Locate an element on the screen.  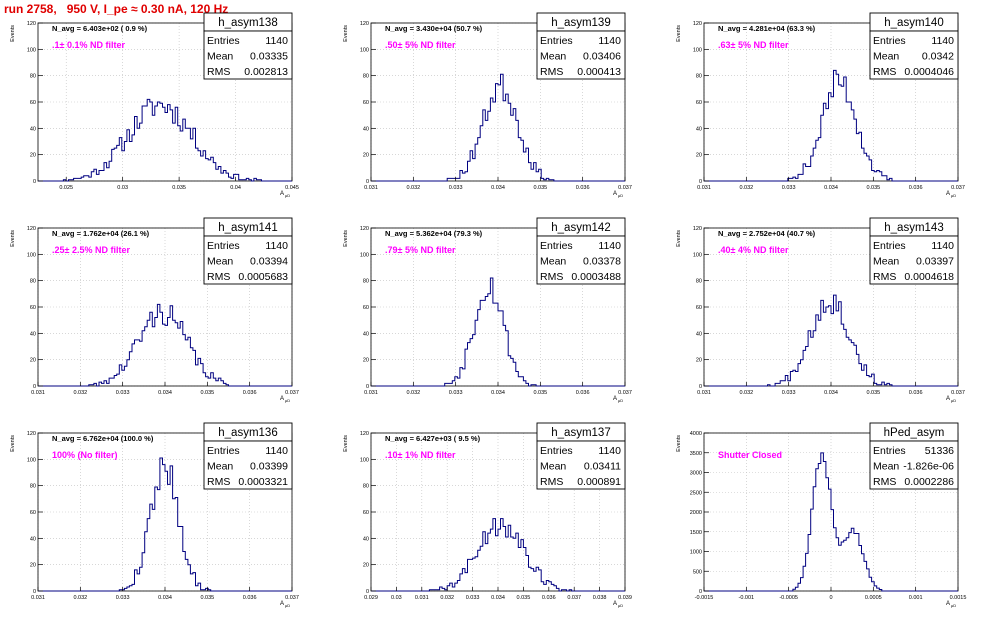
navg-label: N_avg = 2.752e+04 (40.7 %) is located at coordinates (767, 233).